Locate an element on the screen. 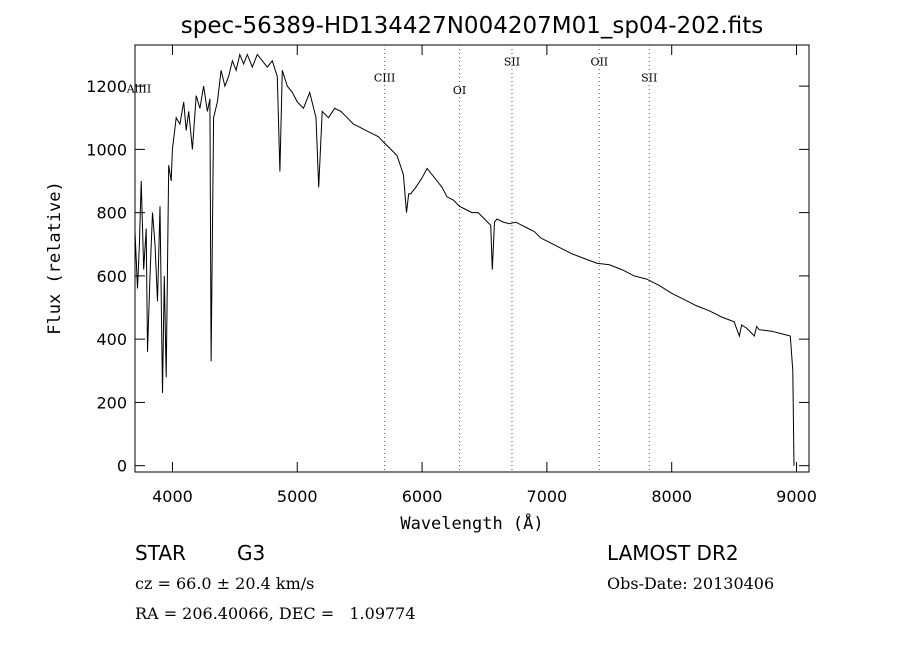 Image resolution: width=900 pixels, height=650 pixels. redshift-velocity: cz = 66.0 ± 20.4 km/s is located at coordinates (225, 583).